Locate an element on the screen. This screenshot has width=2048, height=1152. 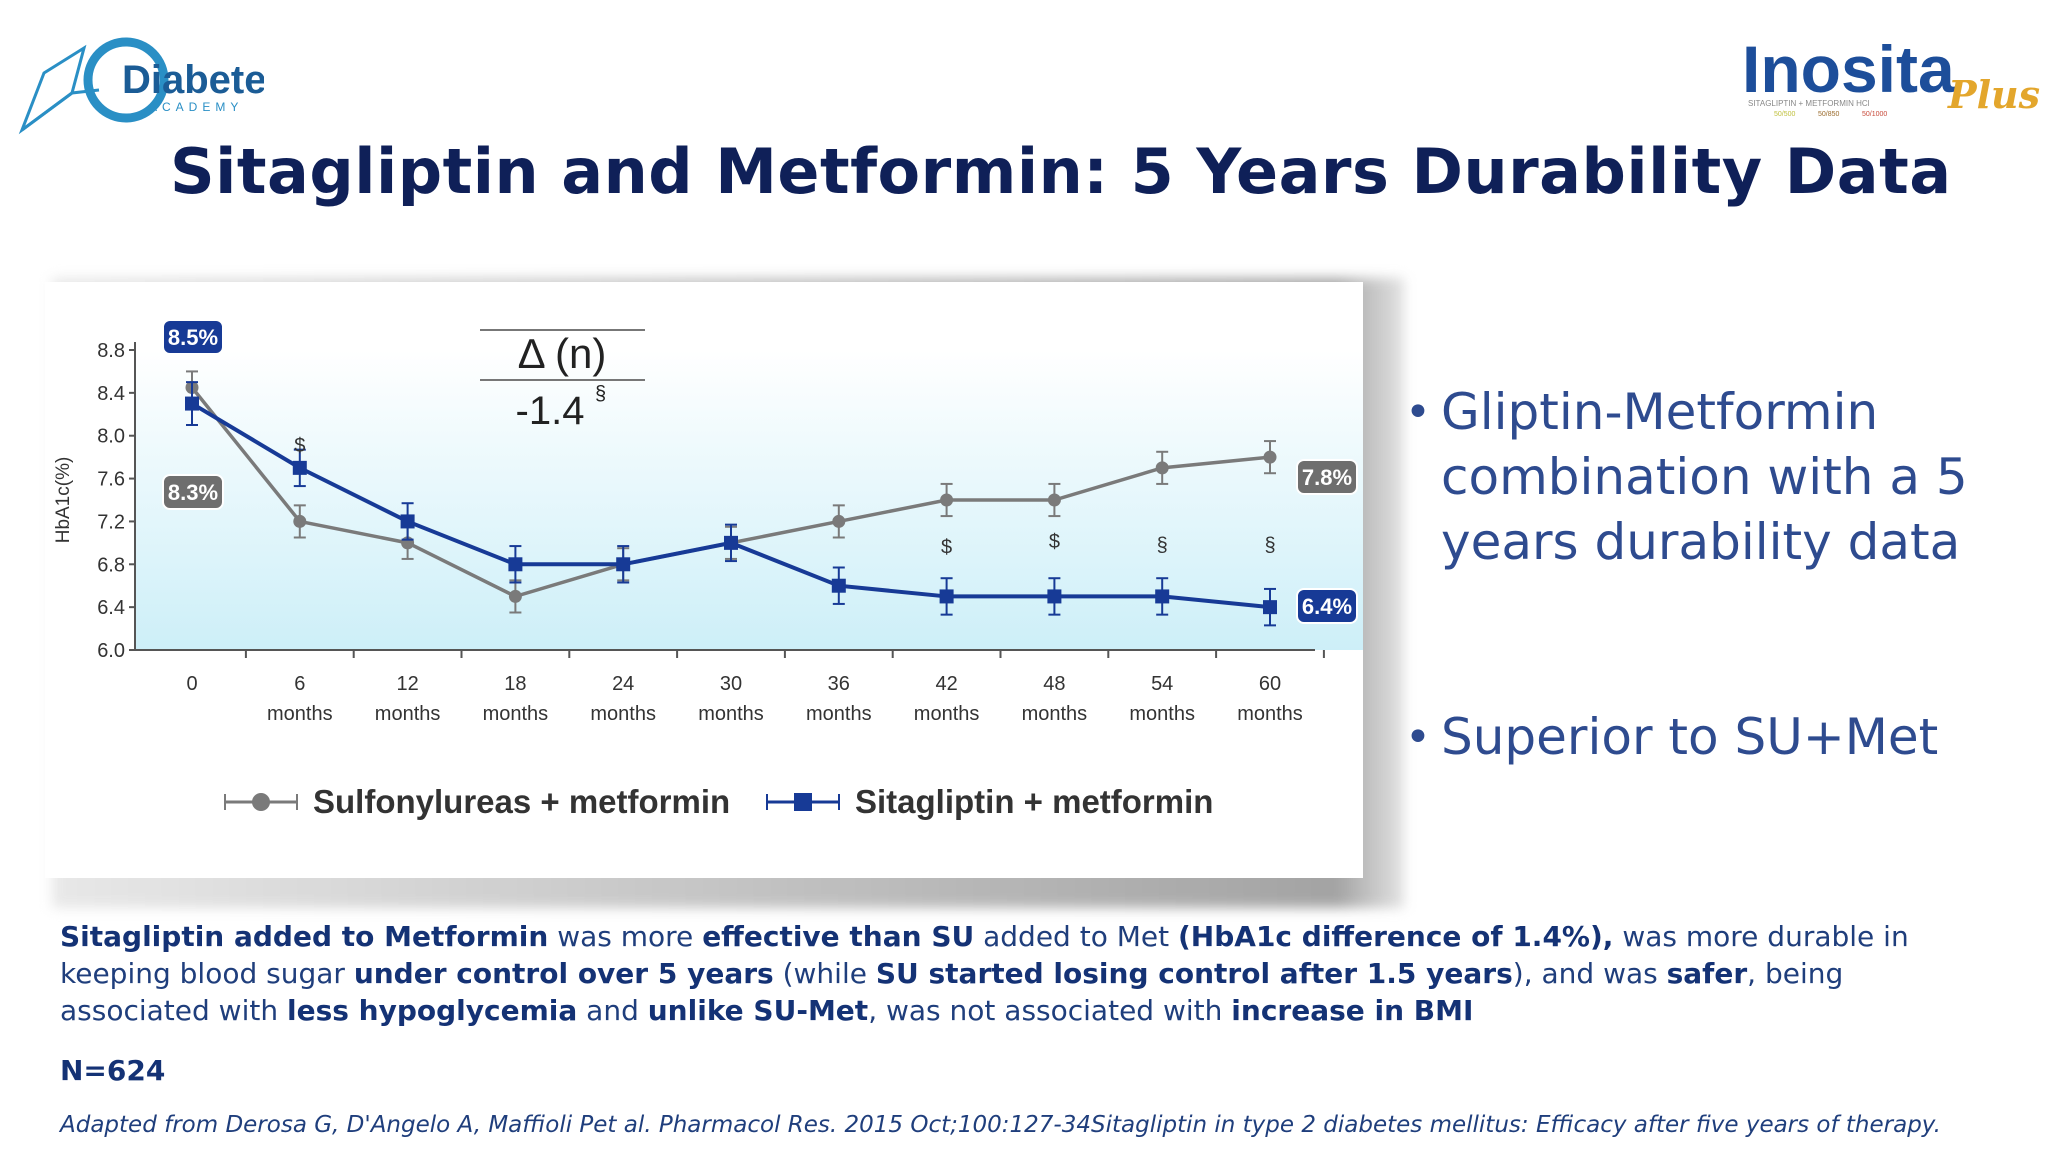
value-badge: 6.4% is located at coordinates (1327, 606).